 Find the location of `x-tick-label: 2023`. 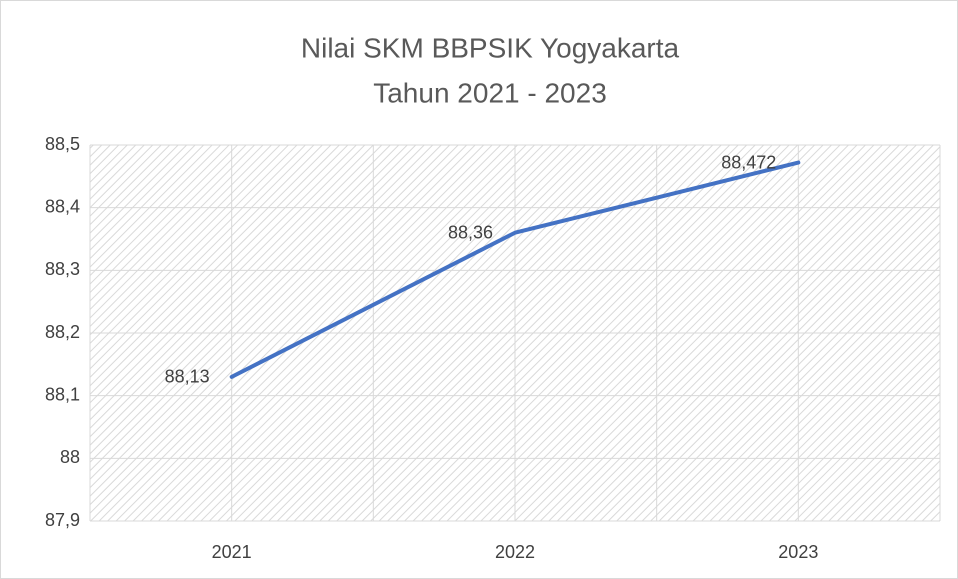

x-tick-label: 2023 is located at coordinates (798, 552).